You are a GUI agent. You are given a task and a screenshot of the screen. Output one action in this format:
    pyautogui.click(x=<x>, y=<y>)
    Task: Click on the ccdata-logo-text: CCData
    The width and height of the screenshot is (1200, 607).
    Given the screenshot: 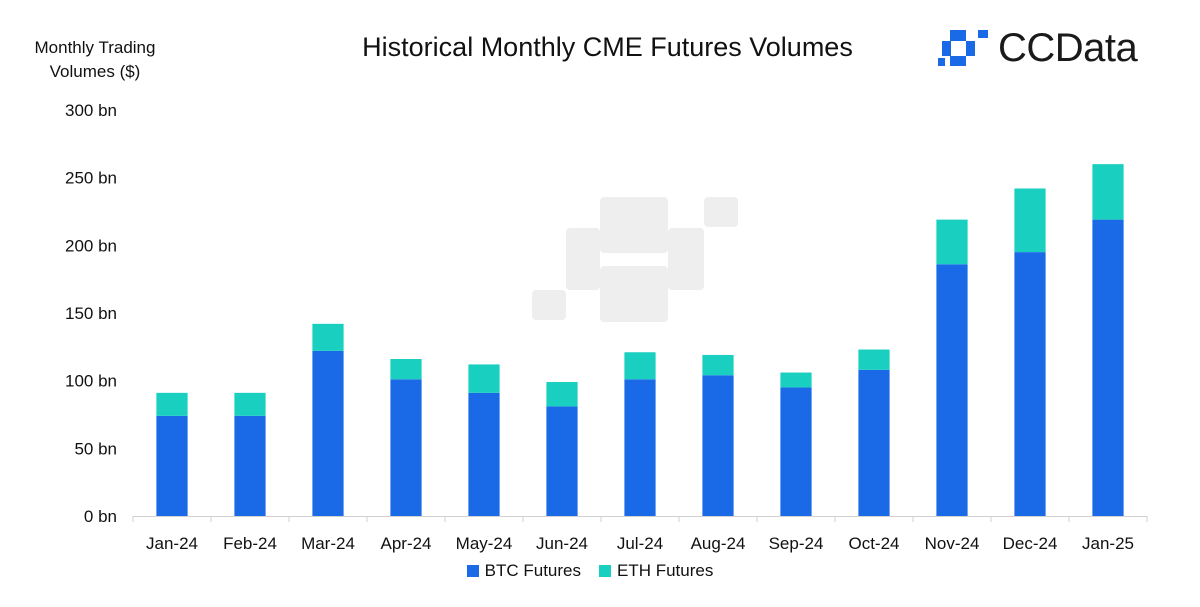 What is the action you would take?
    pyautogui.click(x=1068, y=47)
    